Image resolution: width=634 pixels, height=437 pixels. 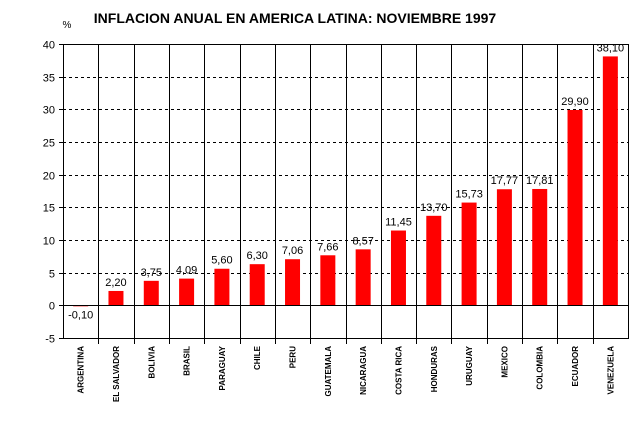 What do you see at coordinates (610, 181) in the screenshot?
I see `bar-venezuela` at bounding box center [610, 181].